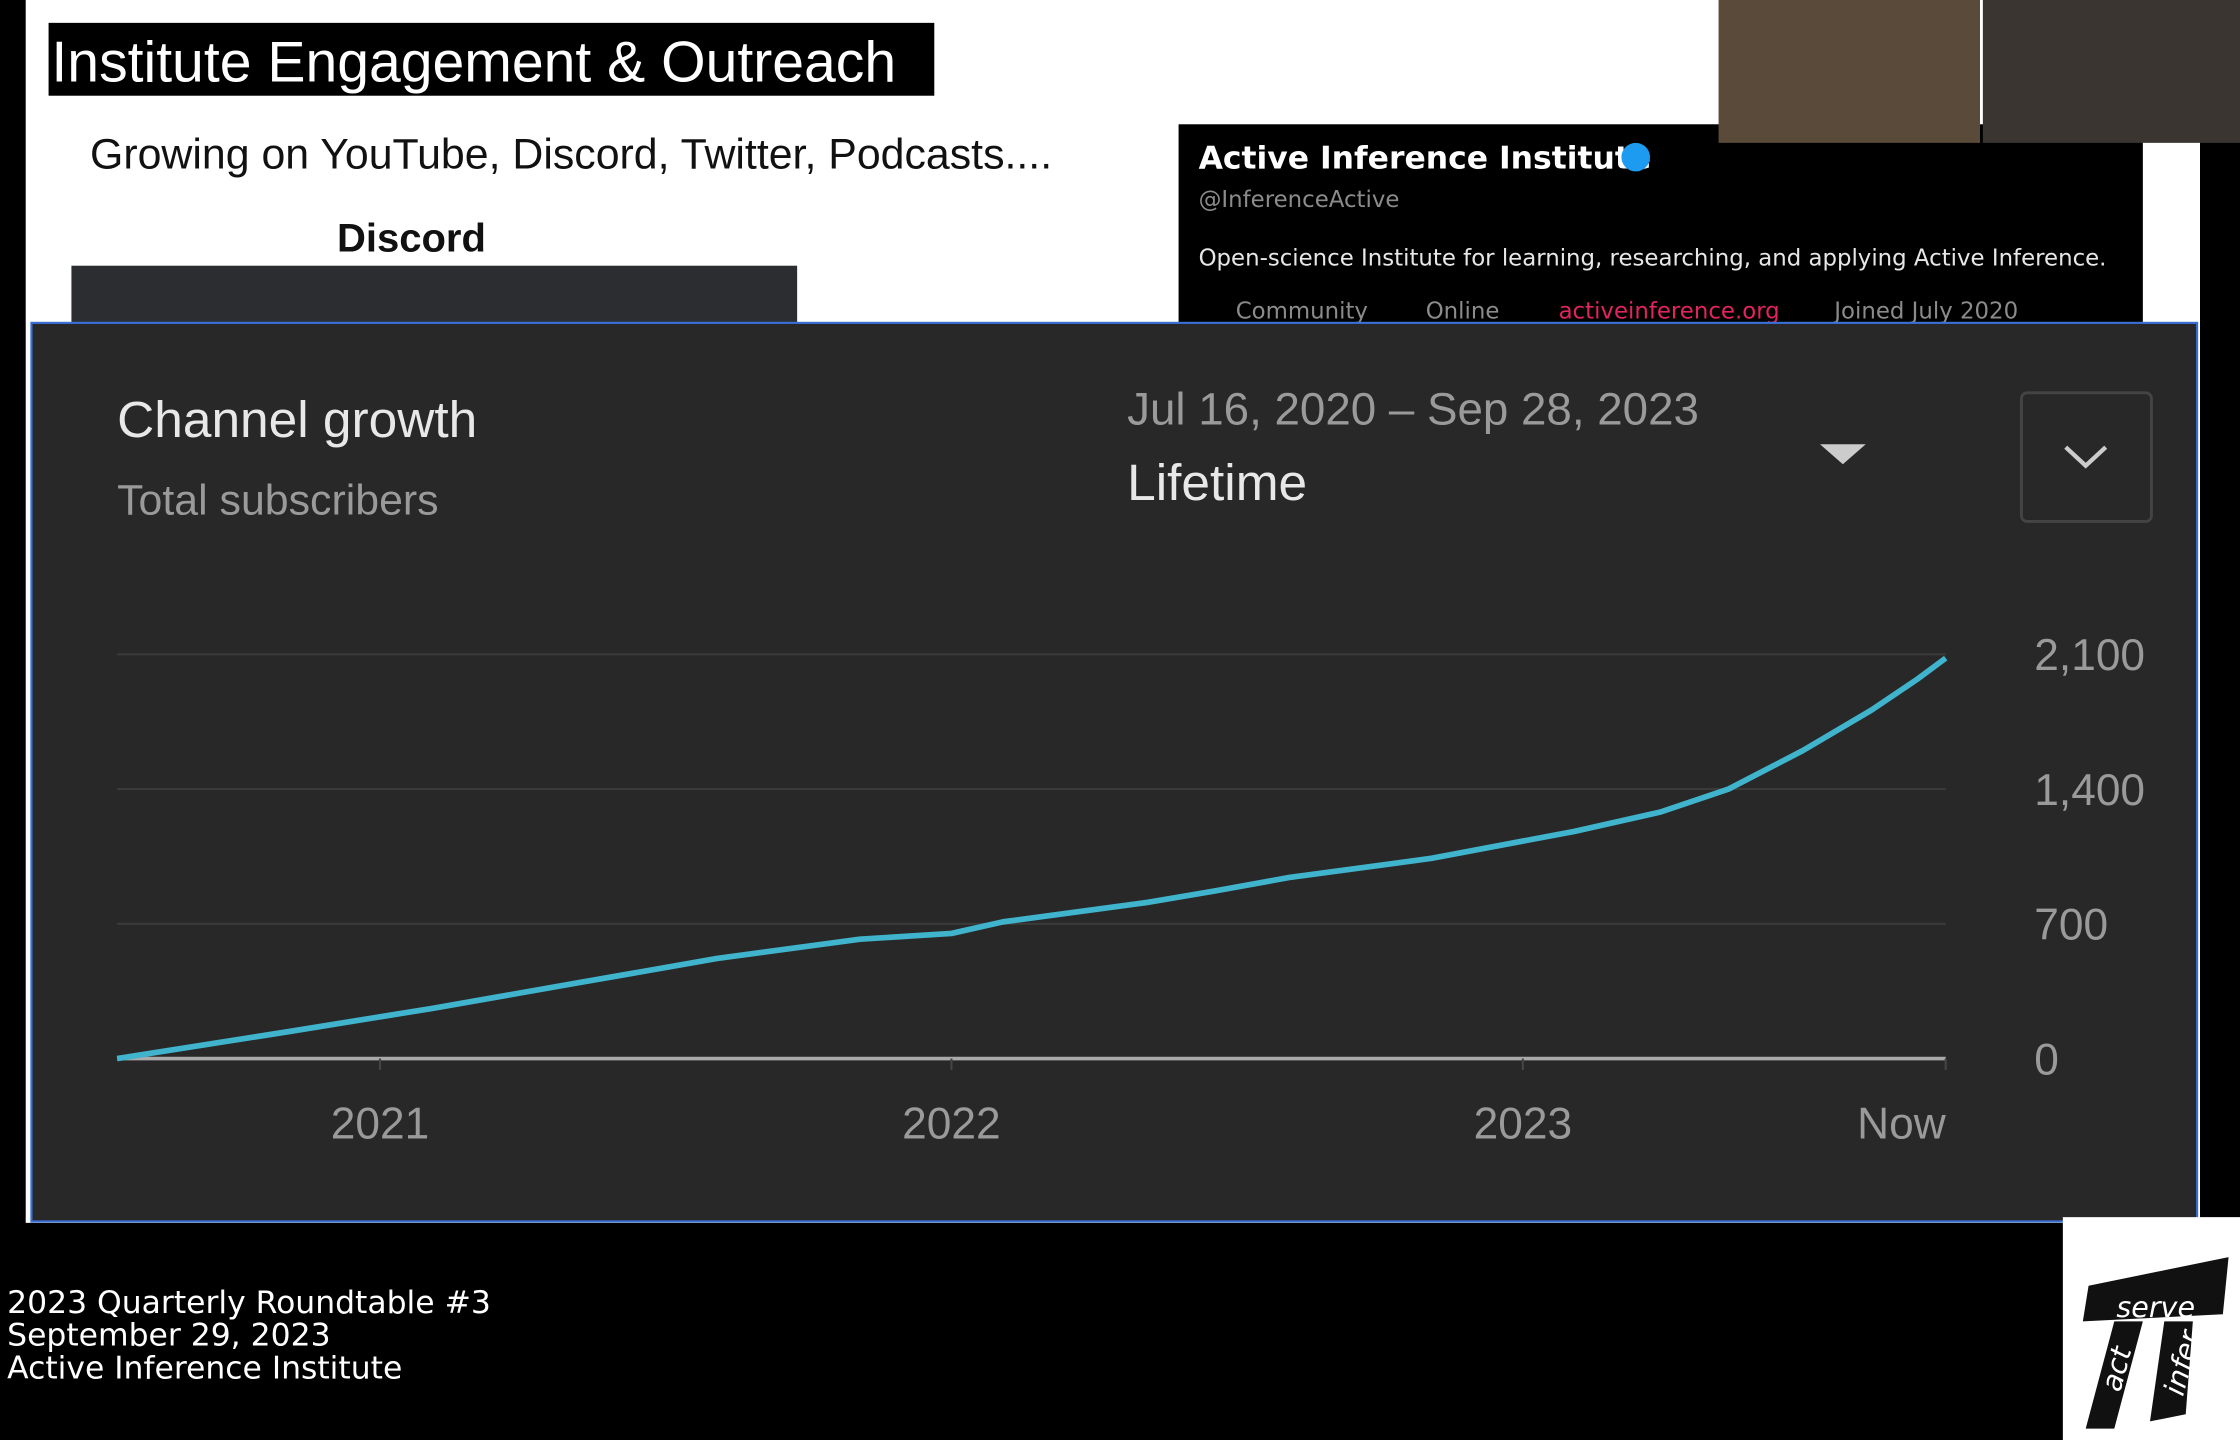  What do you see at coordinates (1523, 1124) in the screenshot?
I see `x-tick-label: 2023` at bounding box center [1523, 1124].